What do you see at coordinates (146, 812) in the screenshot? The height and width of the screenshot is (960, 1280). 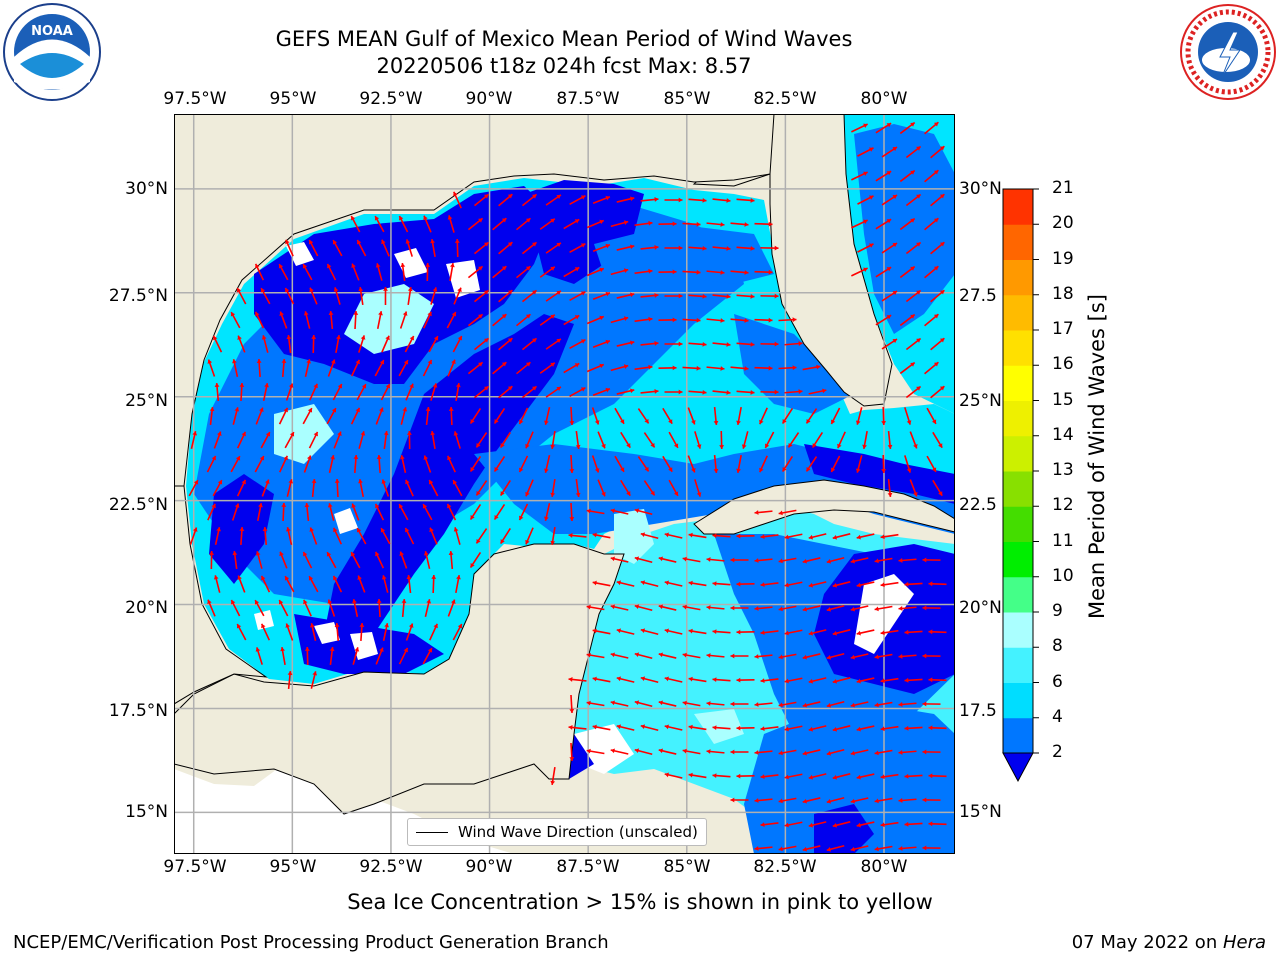 I see `lat-label-left-6: 15°N` at bounding box center [146, 812].